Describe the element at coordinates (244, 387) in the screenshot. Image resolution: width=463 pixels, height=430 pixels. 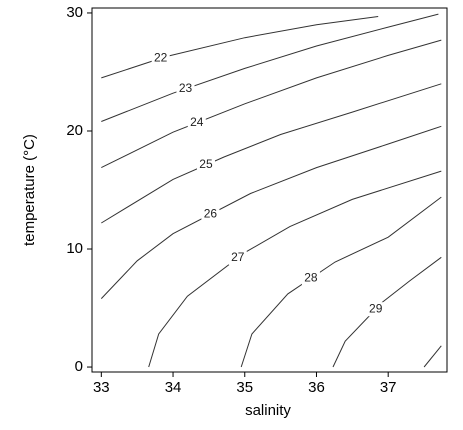
I see `x-tick-label: 35` at that location.